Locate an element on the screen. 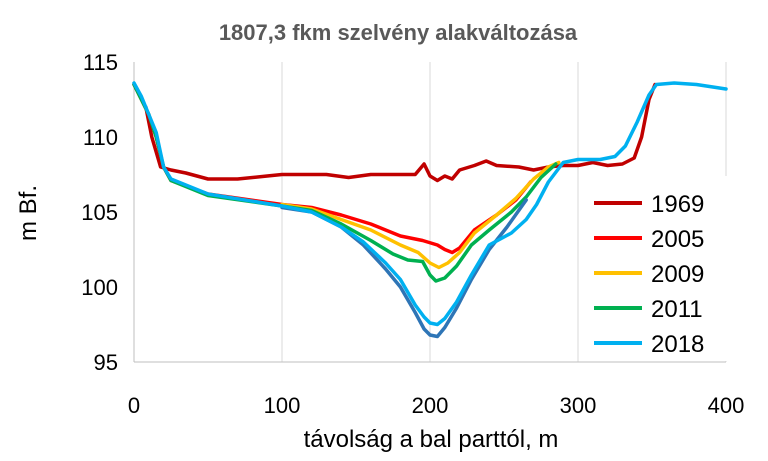  y-tick-label-1: 100 is located at coordinates (99, 287).